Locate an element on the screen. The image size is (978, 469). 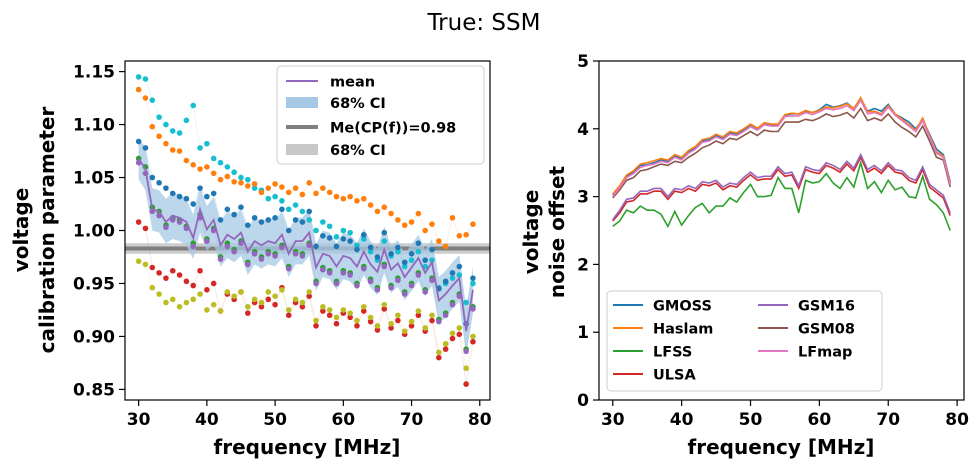
calibration-x-tick-label: 80 is located at coordinates (480, 420).